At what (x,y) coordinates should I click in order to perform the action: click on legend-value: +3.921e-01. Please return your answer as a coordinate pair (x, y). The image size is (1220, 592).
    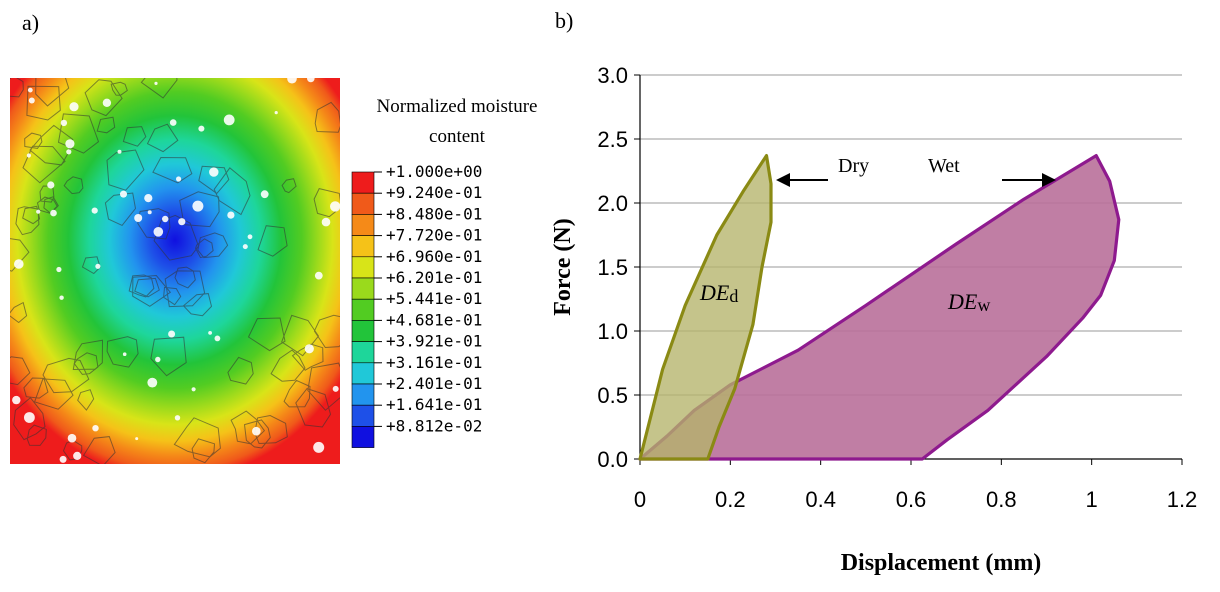
    Looking at the image, I should click on (434, 341).